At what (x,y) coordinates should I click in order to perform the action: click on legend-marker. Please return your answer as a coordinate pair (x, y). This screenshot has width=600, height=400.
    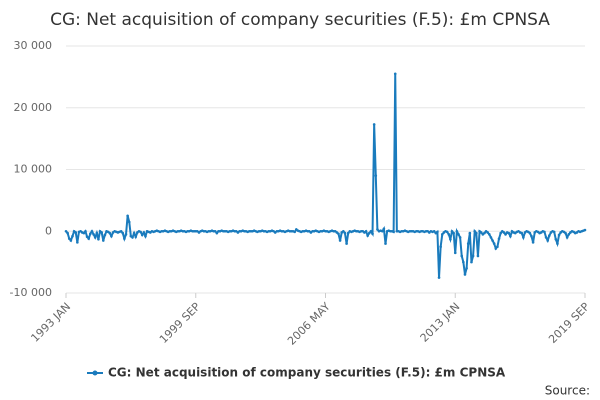
    Looking at the image, I should click on (95, 373).